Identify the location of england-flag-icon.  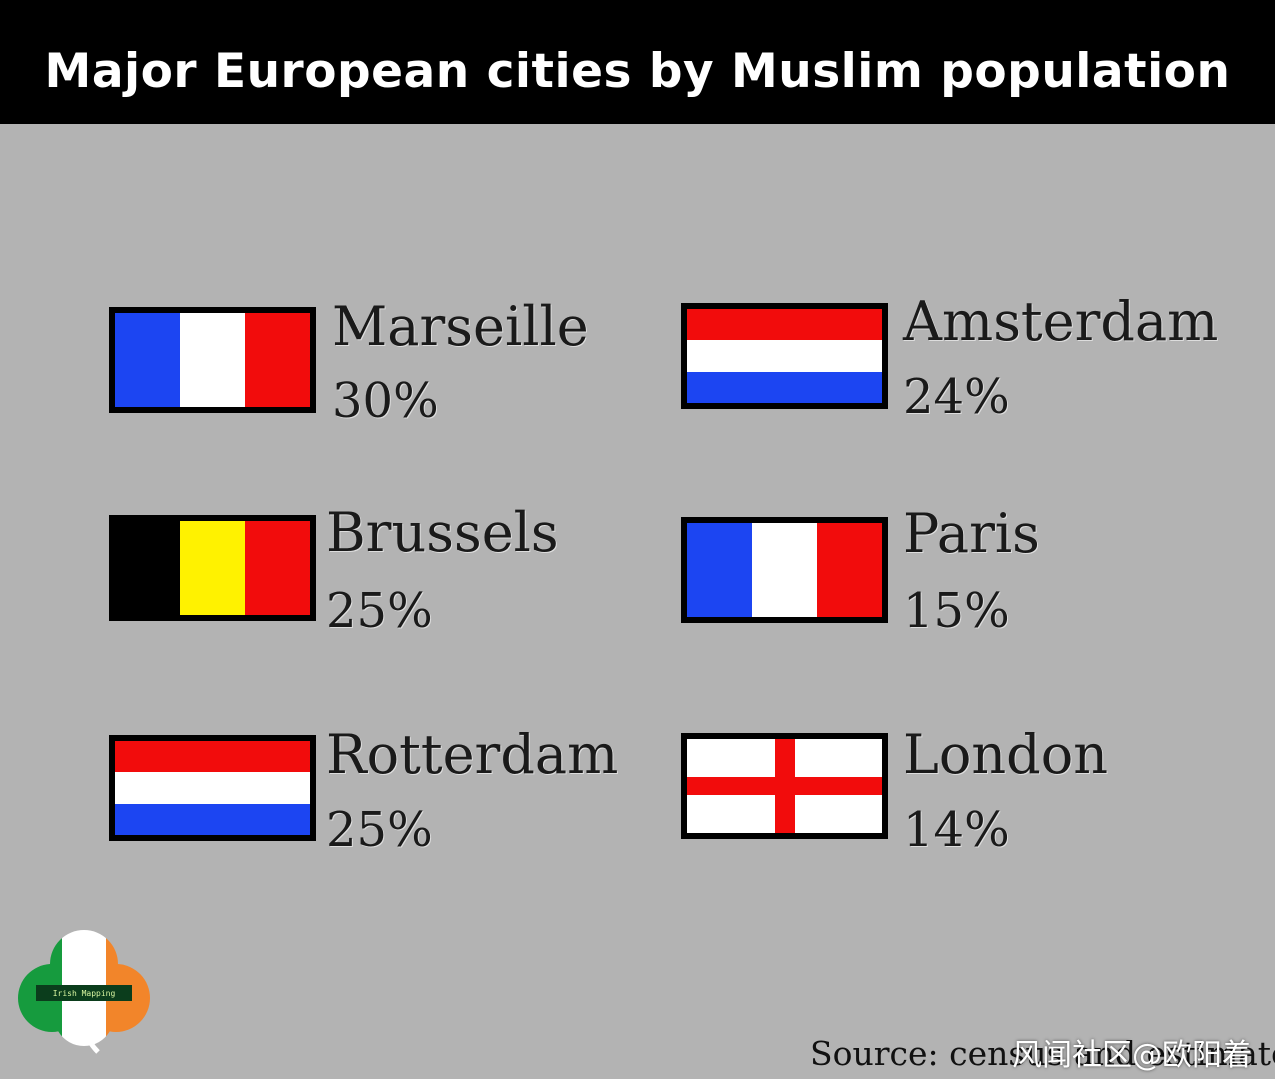
(784, 786).